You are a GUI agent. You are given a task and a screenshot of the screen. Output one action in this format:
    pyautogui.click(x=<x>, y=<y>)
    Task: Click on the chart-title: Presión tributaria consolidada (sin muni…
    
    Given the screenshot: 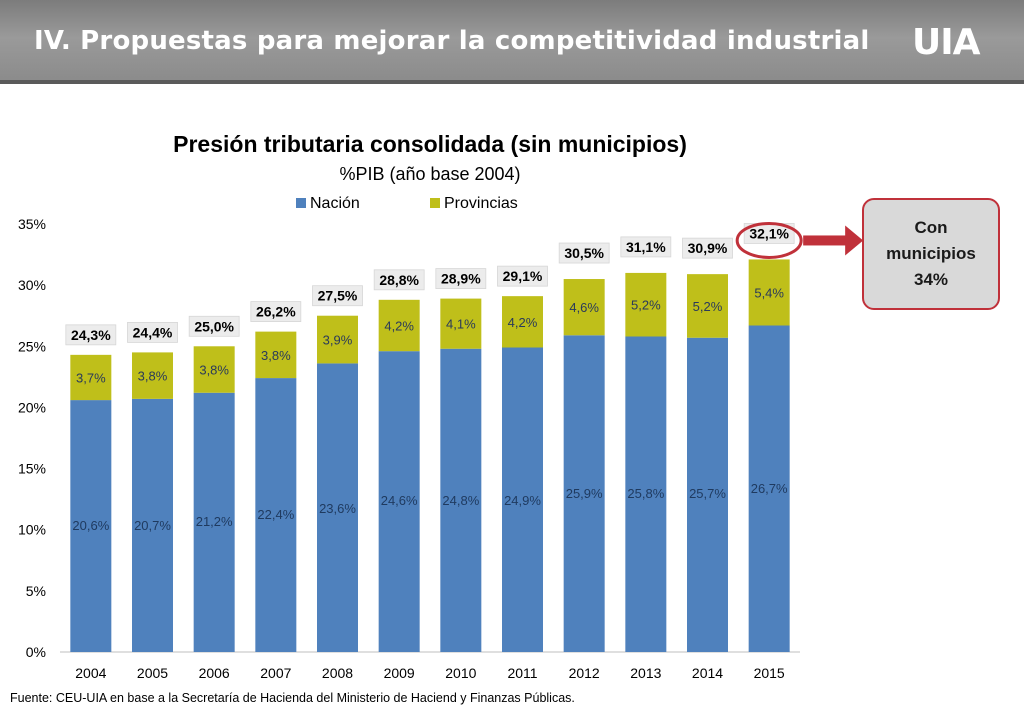 What is the action you would take?
    pyautogui.click(x=430, y=144)
    